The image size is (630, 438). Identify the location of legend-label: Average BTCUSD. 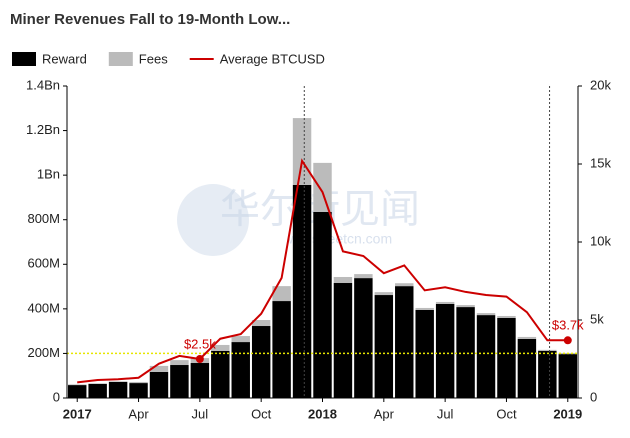
(272, 58).